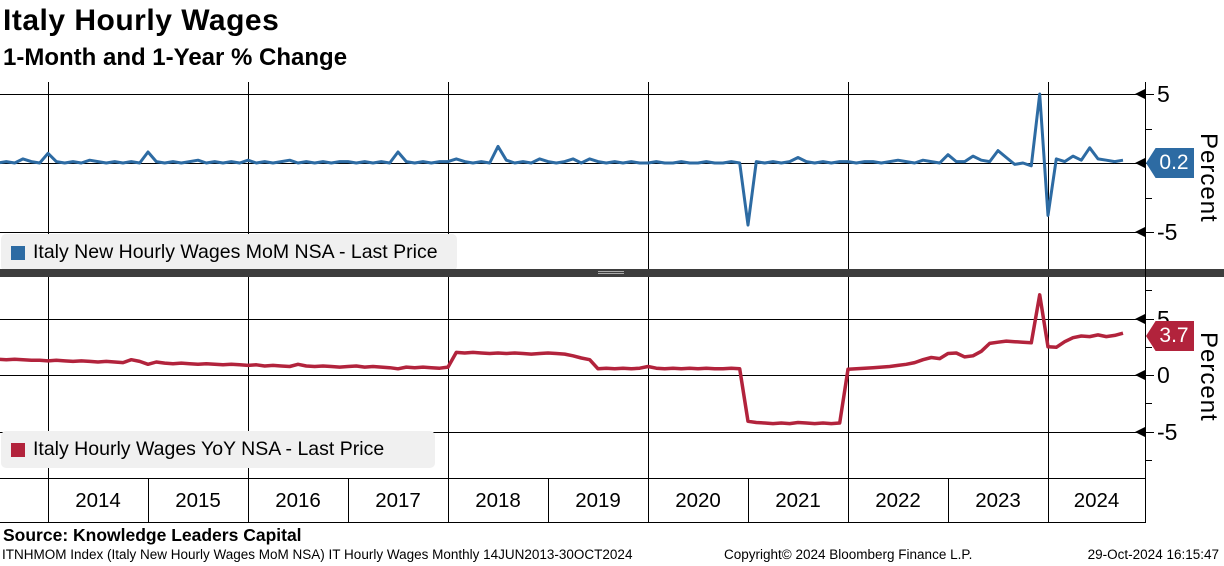 This screenshot has width=1224, height=566. I want to click on legend-yoy: Italy Hourly Wages YoY NSA - Last Price, so click(218, 449).